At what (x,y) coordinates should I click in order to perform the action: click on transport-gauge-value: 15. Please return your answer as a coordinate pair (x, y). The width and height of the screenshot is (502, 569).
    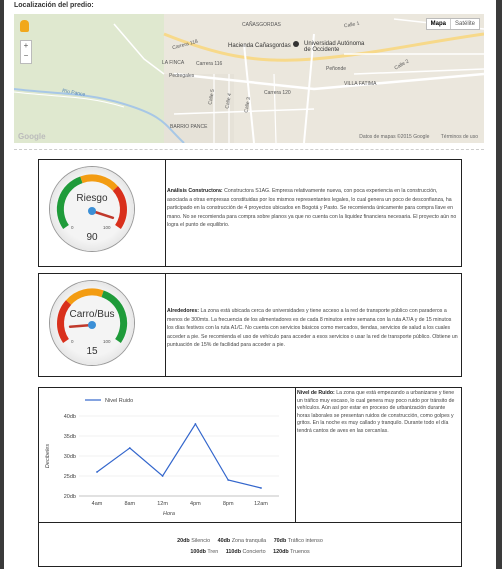
    Looking at the image, I should click on (92, 351).